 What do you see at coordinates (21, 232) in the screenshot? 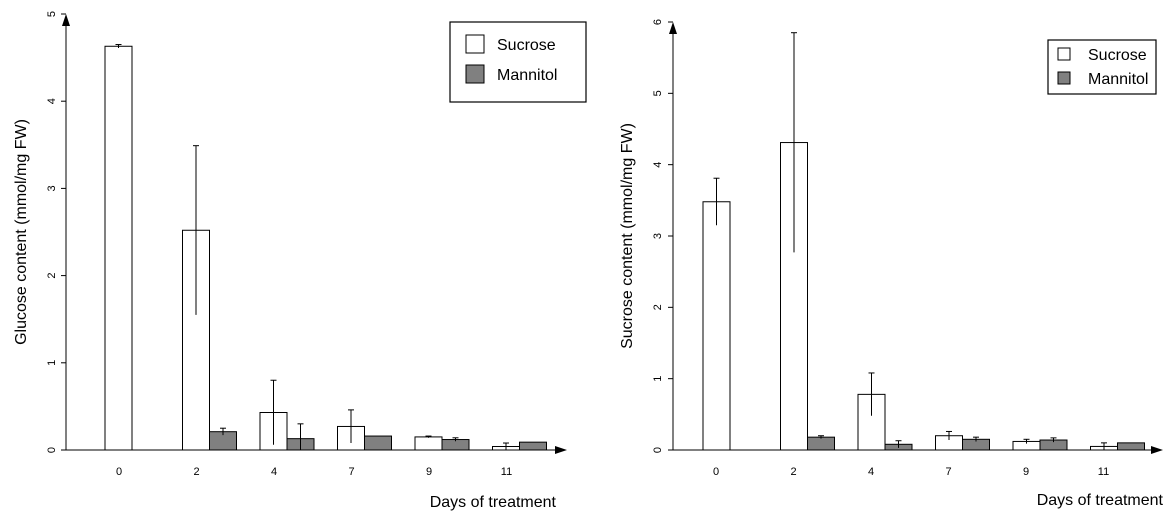
I see `y-axis-title: Glucose content (mmol/mg FW)` at bounding box center [21, 232].